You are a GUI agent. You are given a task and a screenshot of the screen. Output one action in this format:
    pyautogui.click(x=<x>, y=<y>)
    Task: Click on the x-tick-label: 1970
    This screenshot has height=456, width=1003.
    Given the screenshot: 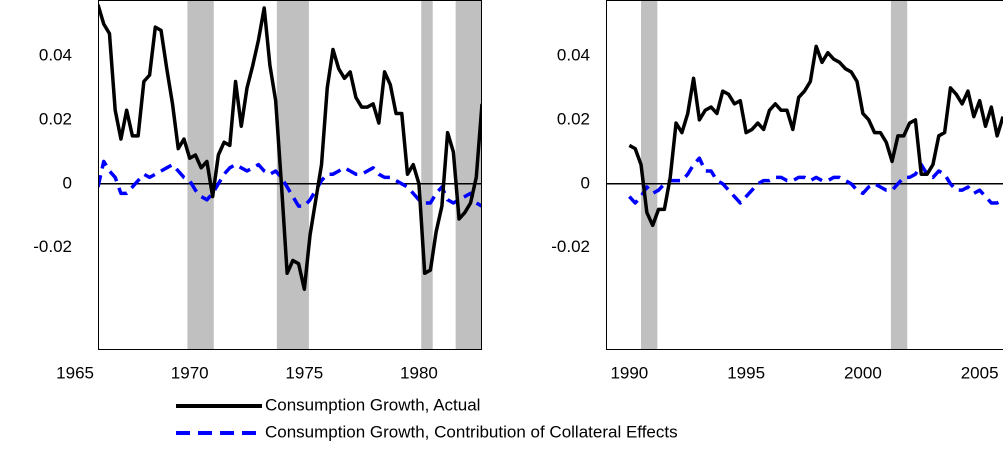 What is the action you would take?
    pyautogui.click(x=190, y=372)
    